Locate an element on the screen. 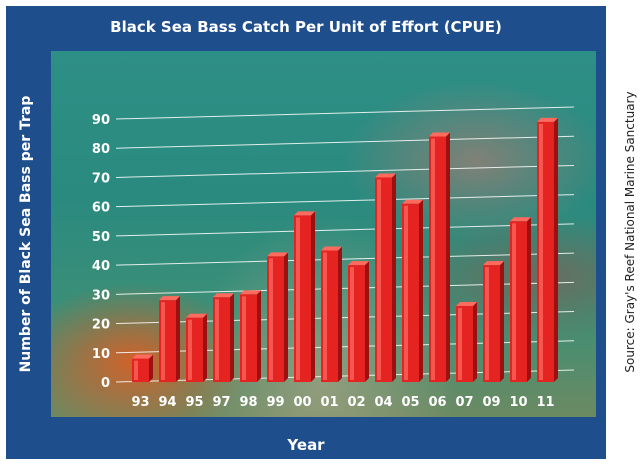 The width and height of the screenshot is (641, 466). y-tick-label: 20 is located at coordinates (101, 325).